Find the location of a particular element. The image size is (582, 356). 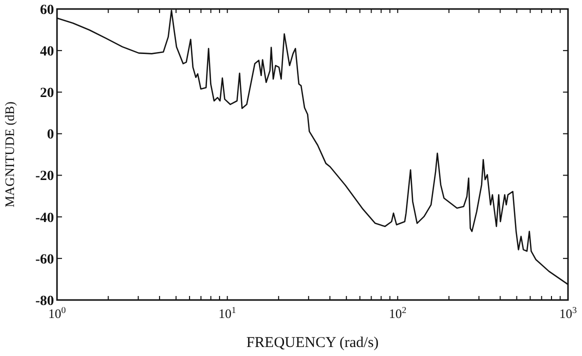

y-tick-label: 0 is located at coordinates (50, 135).